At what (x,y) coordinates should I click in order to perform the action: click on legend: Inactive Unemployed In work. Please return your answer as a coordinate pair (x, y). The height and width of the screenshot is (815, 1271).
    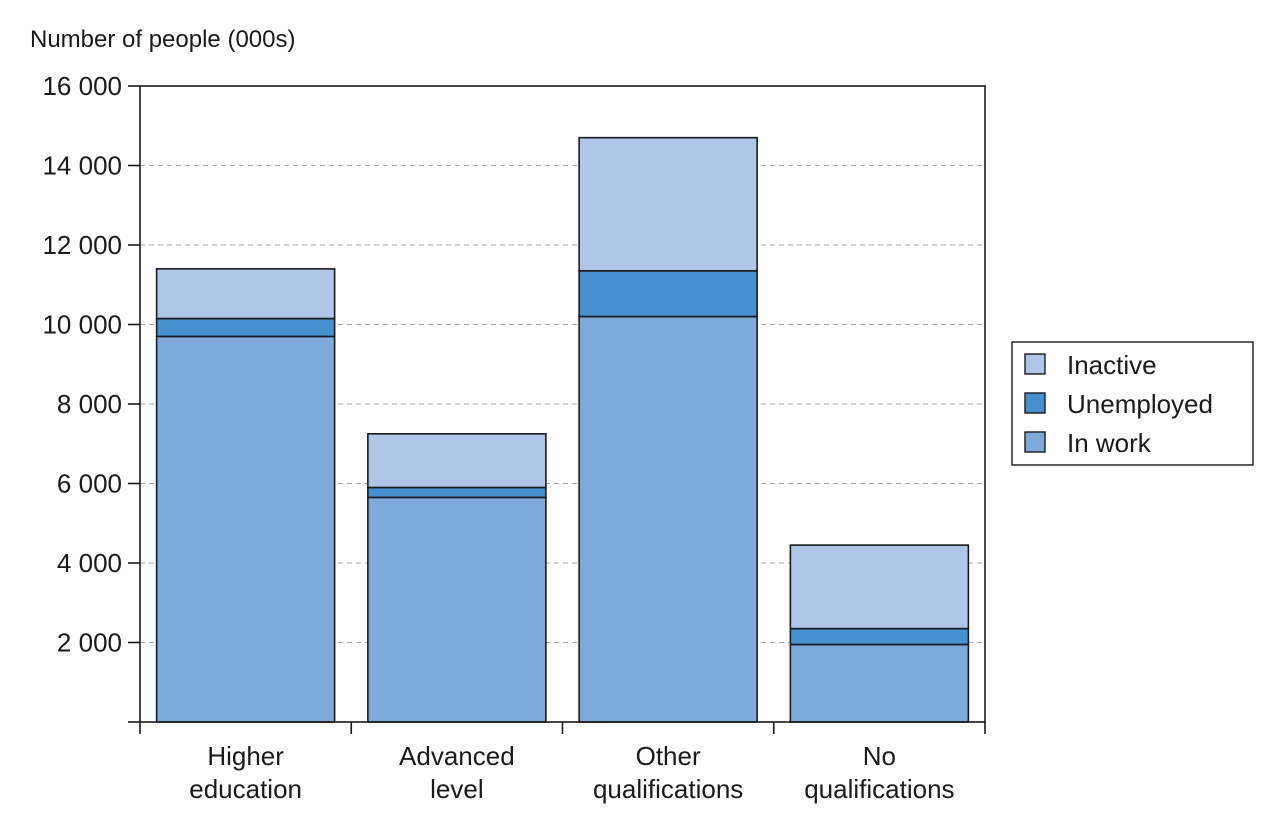
    Looking at the image, I should click on (1132, 403).